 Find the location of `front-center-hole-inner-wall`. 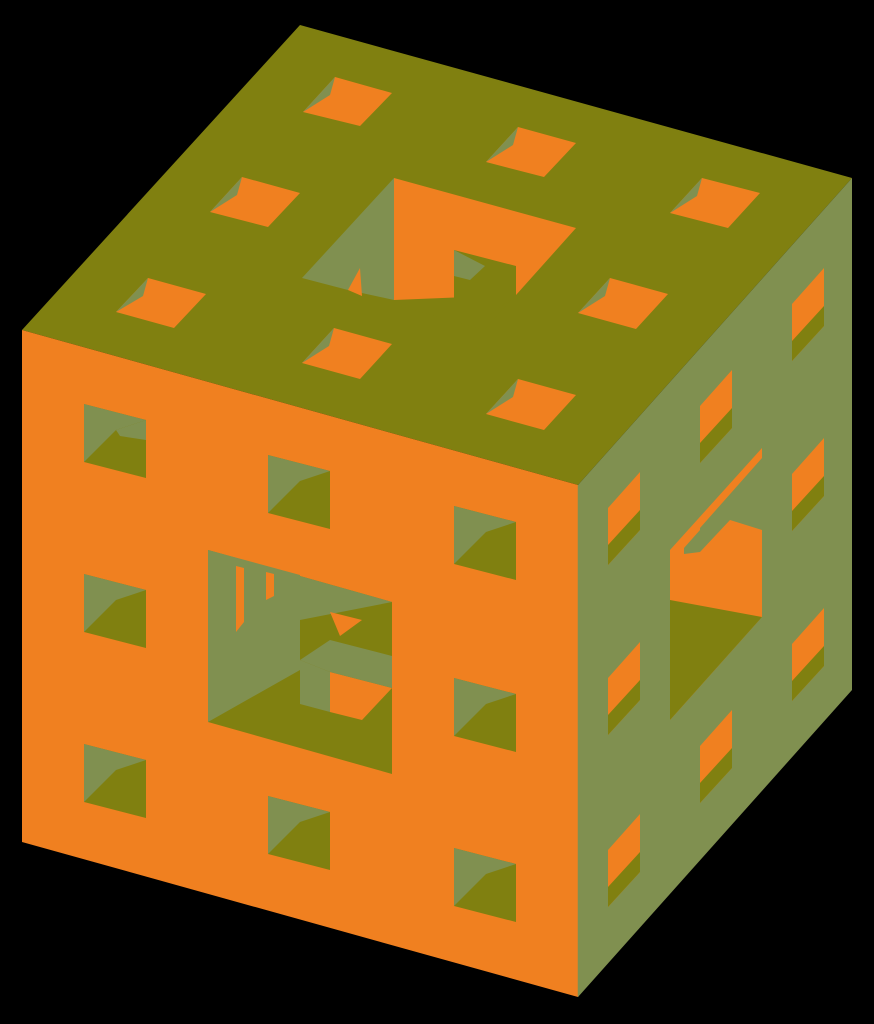

front-center-hole-inner-wall is located at coordinates (315, 686).